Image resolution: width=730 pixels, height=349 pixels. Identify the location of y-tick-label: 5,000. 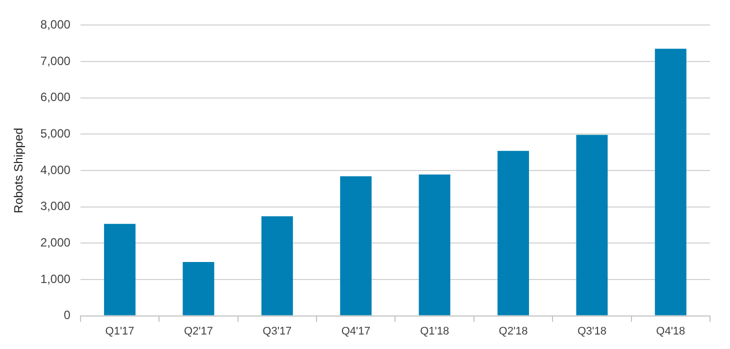
(55, 133).